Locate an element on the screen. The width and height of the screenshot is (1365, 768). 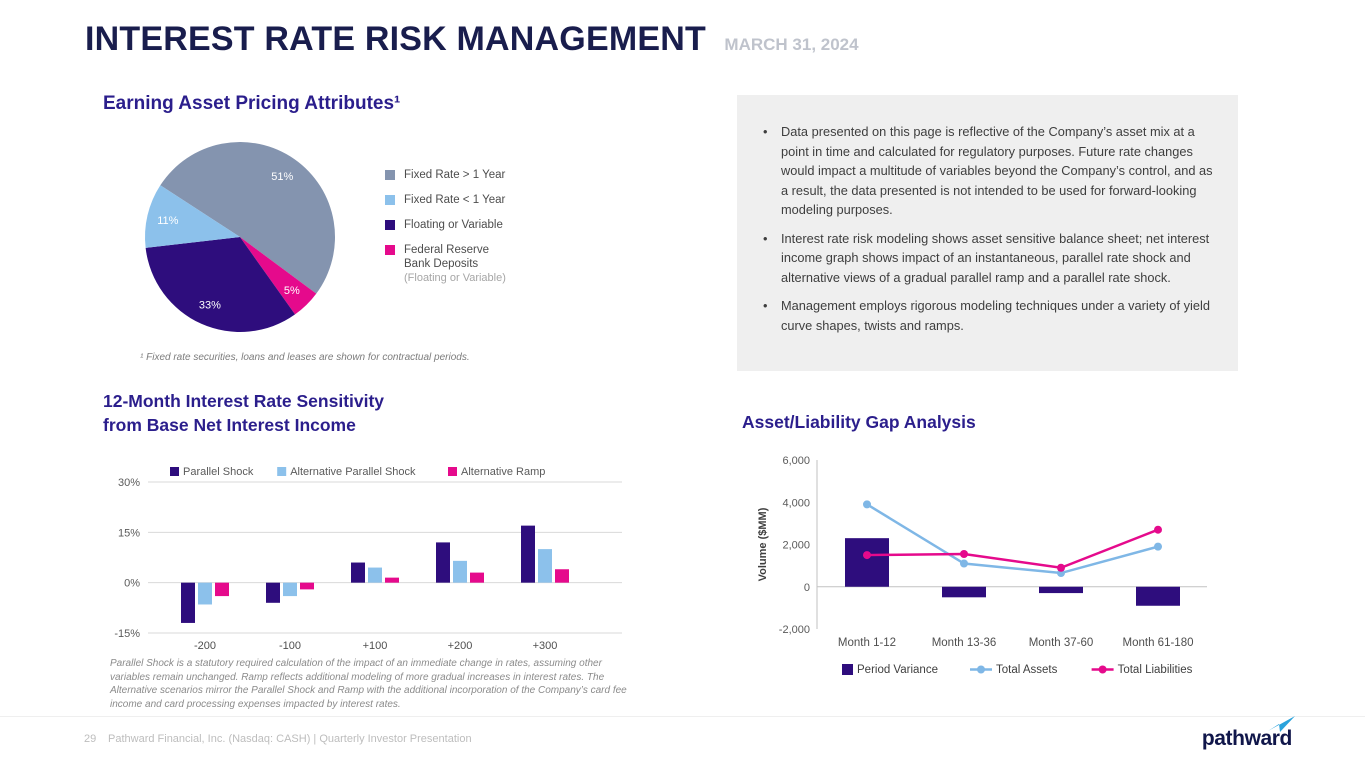
x-category-label: +300 is located at coordinates (545, 646).